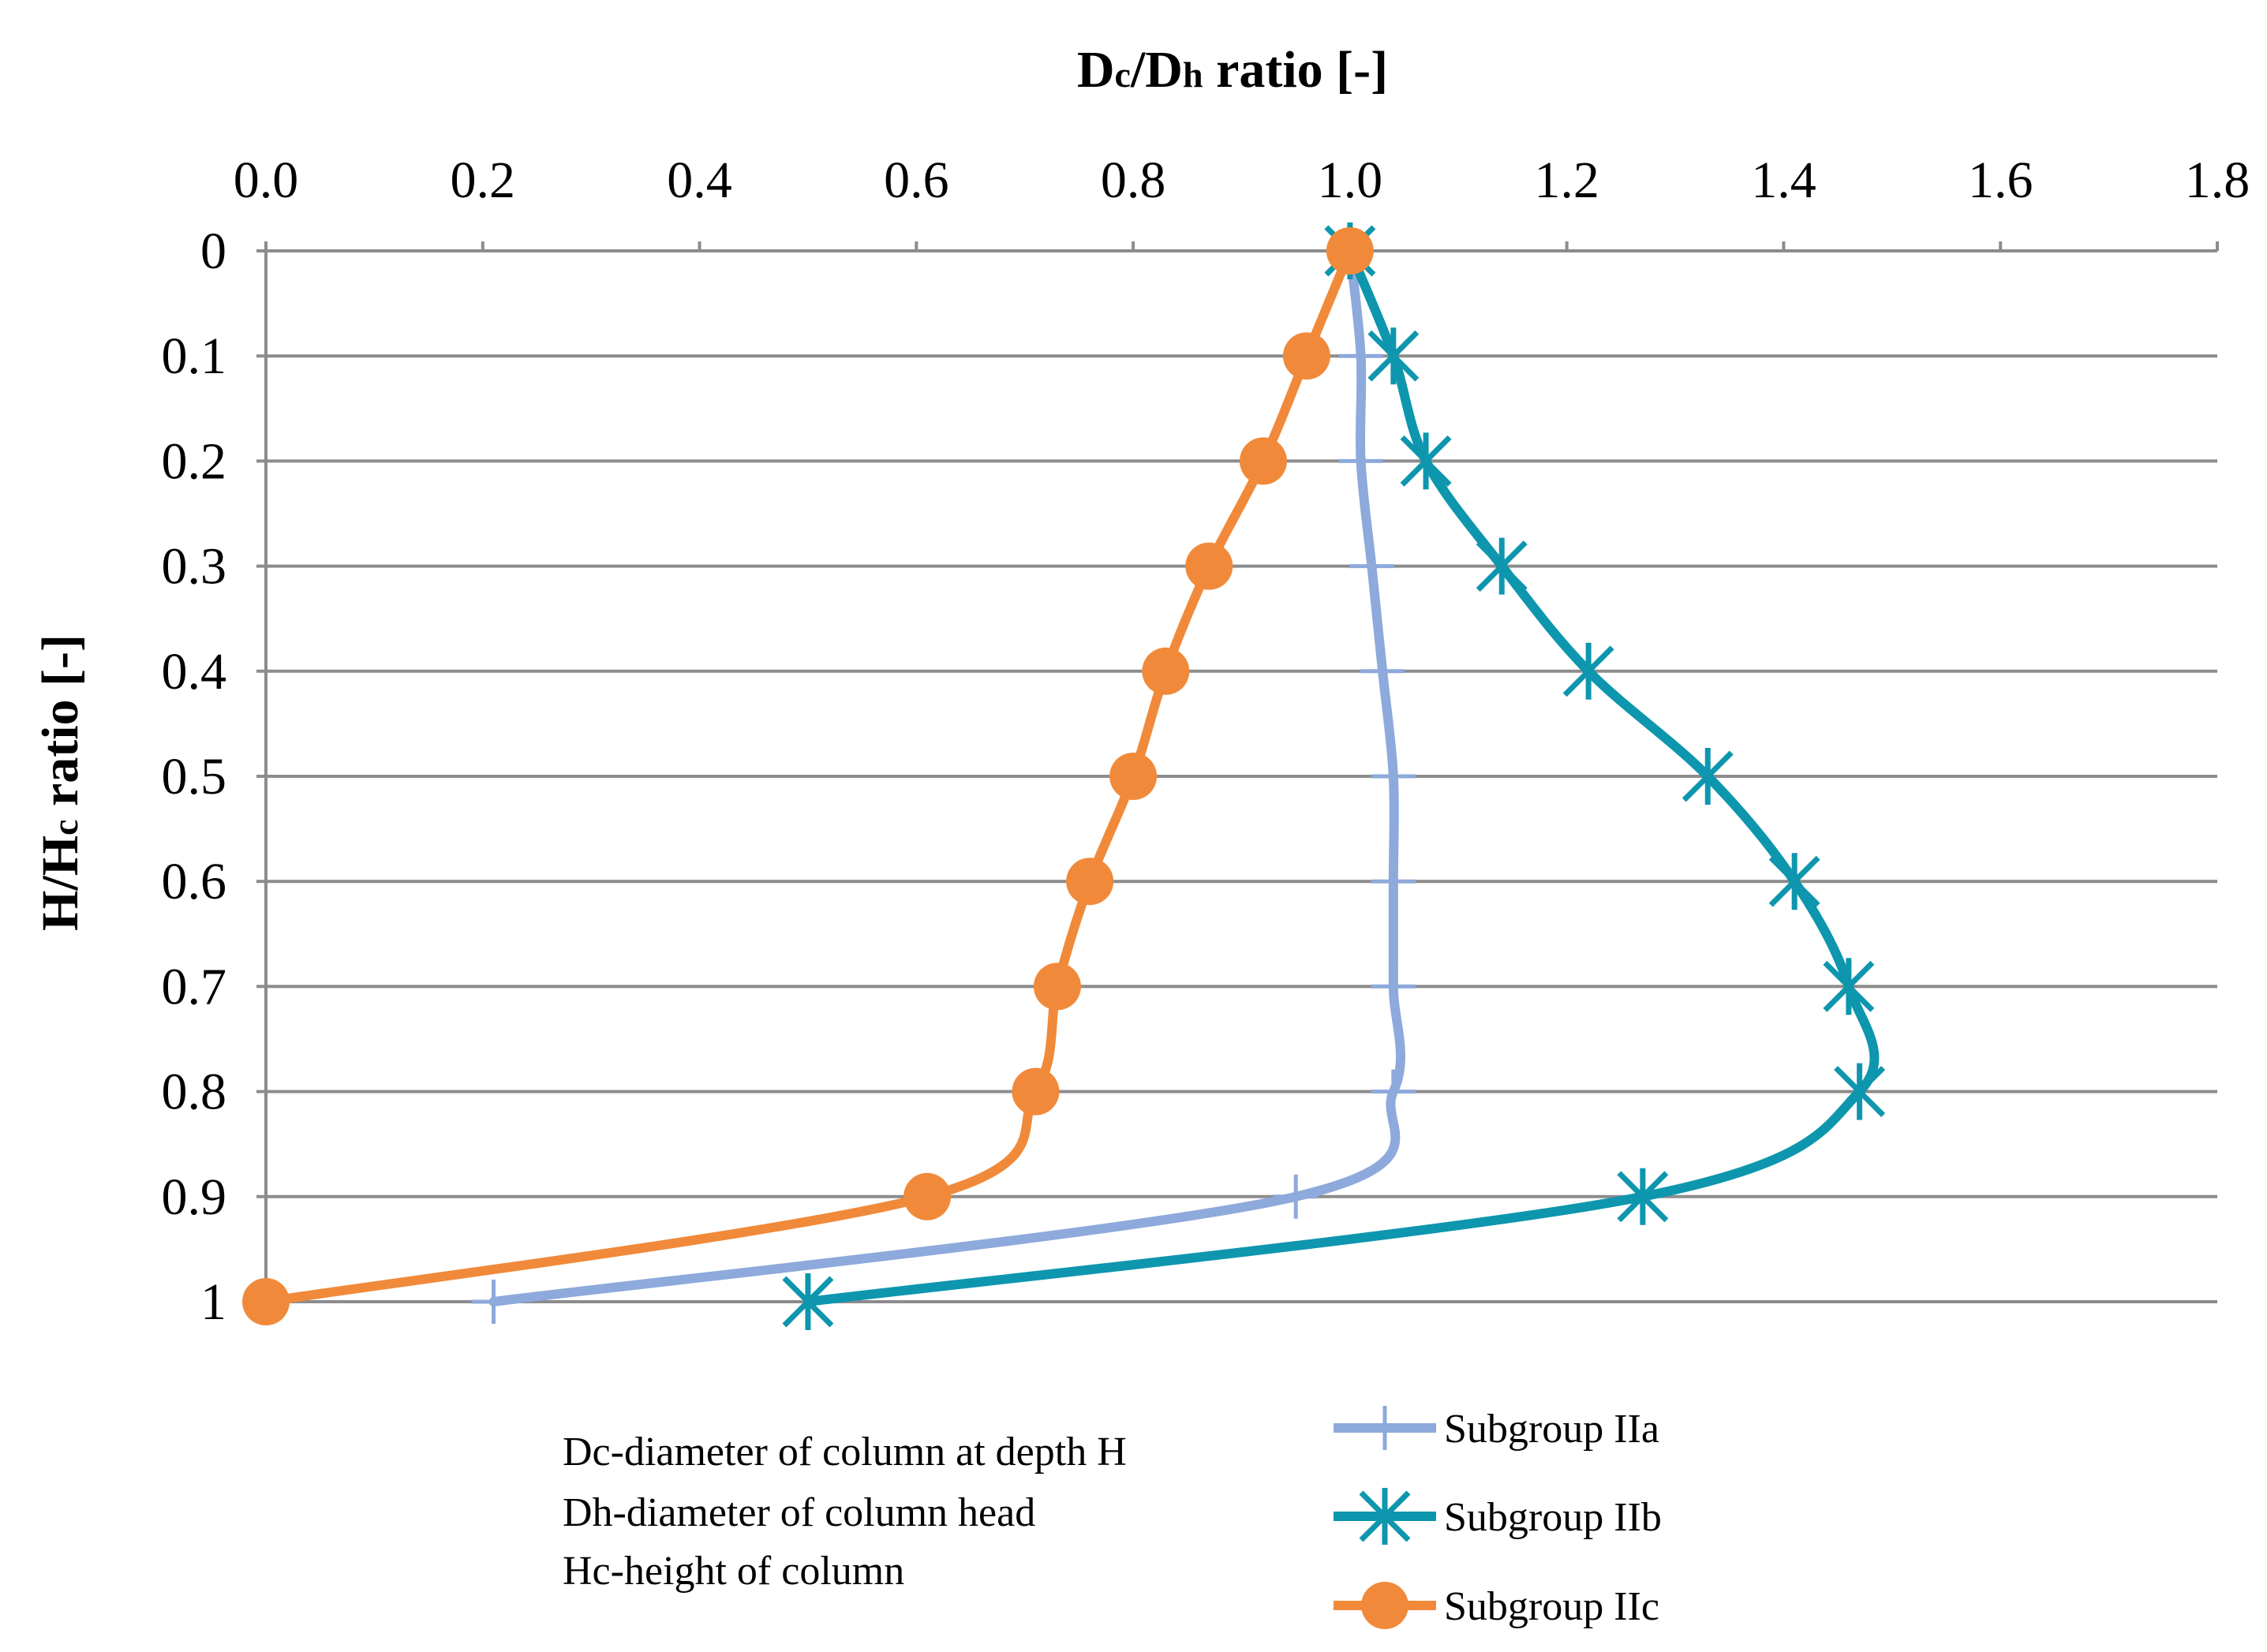 The height and width of the screenshot is (1652, 2267). I want to click on x-tick-label: 0.8, so click(1133, 180).